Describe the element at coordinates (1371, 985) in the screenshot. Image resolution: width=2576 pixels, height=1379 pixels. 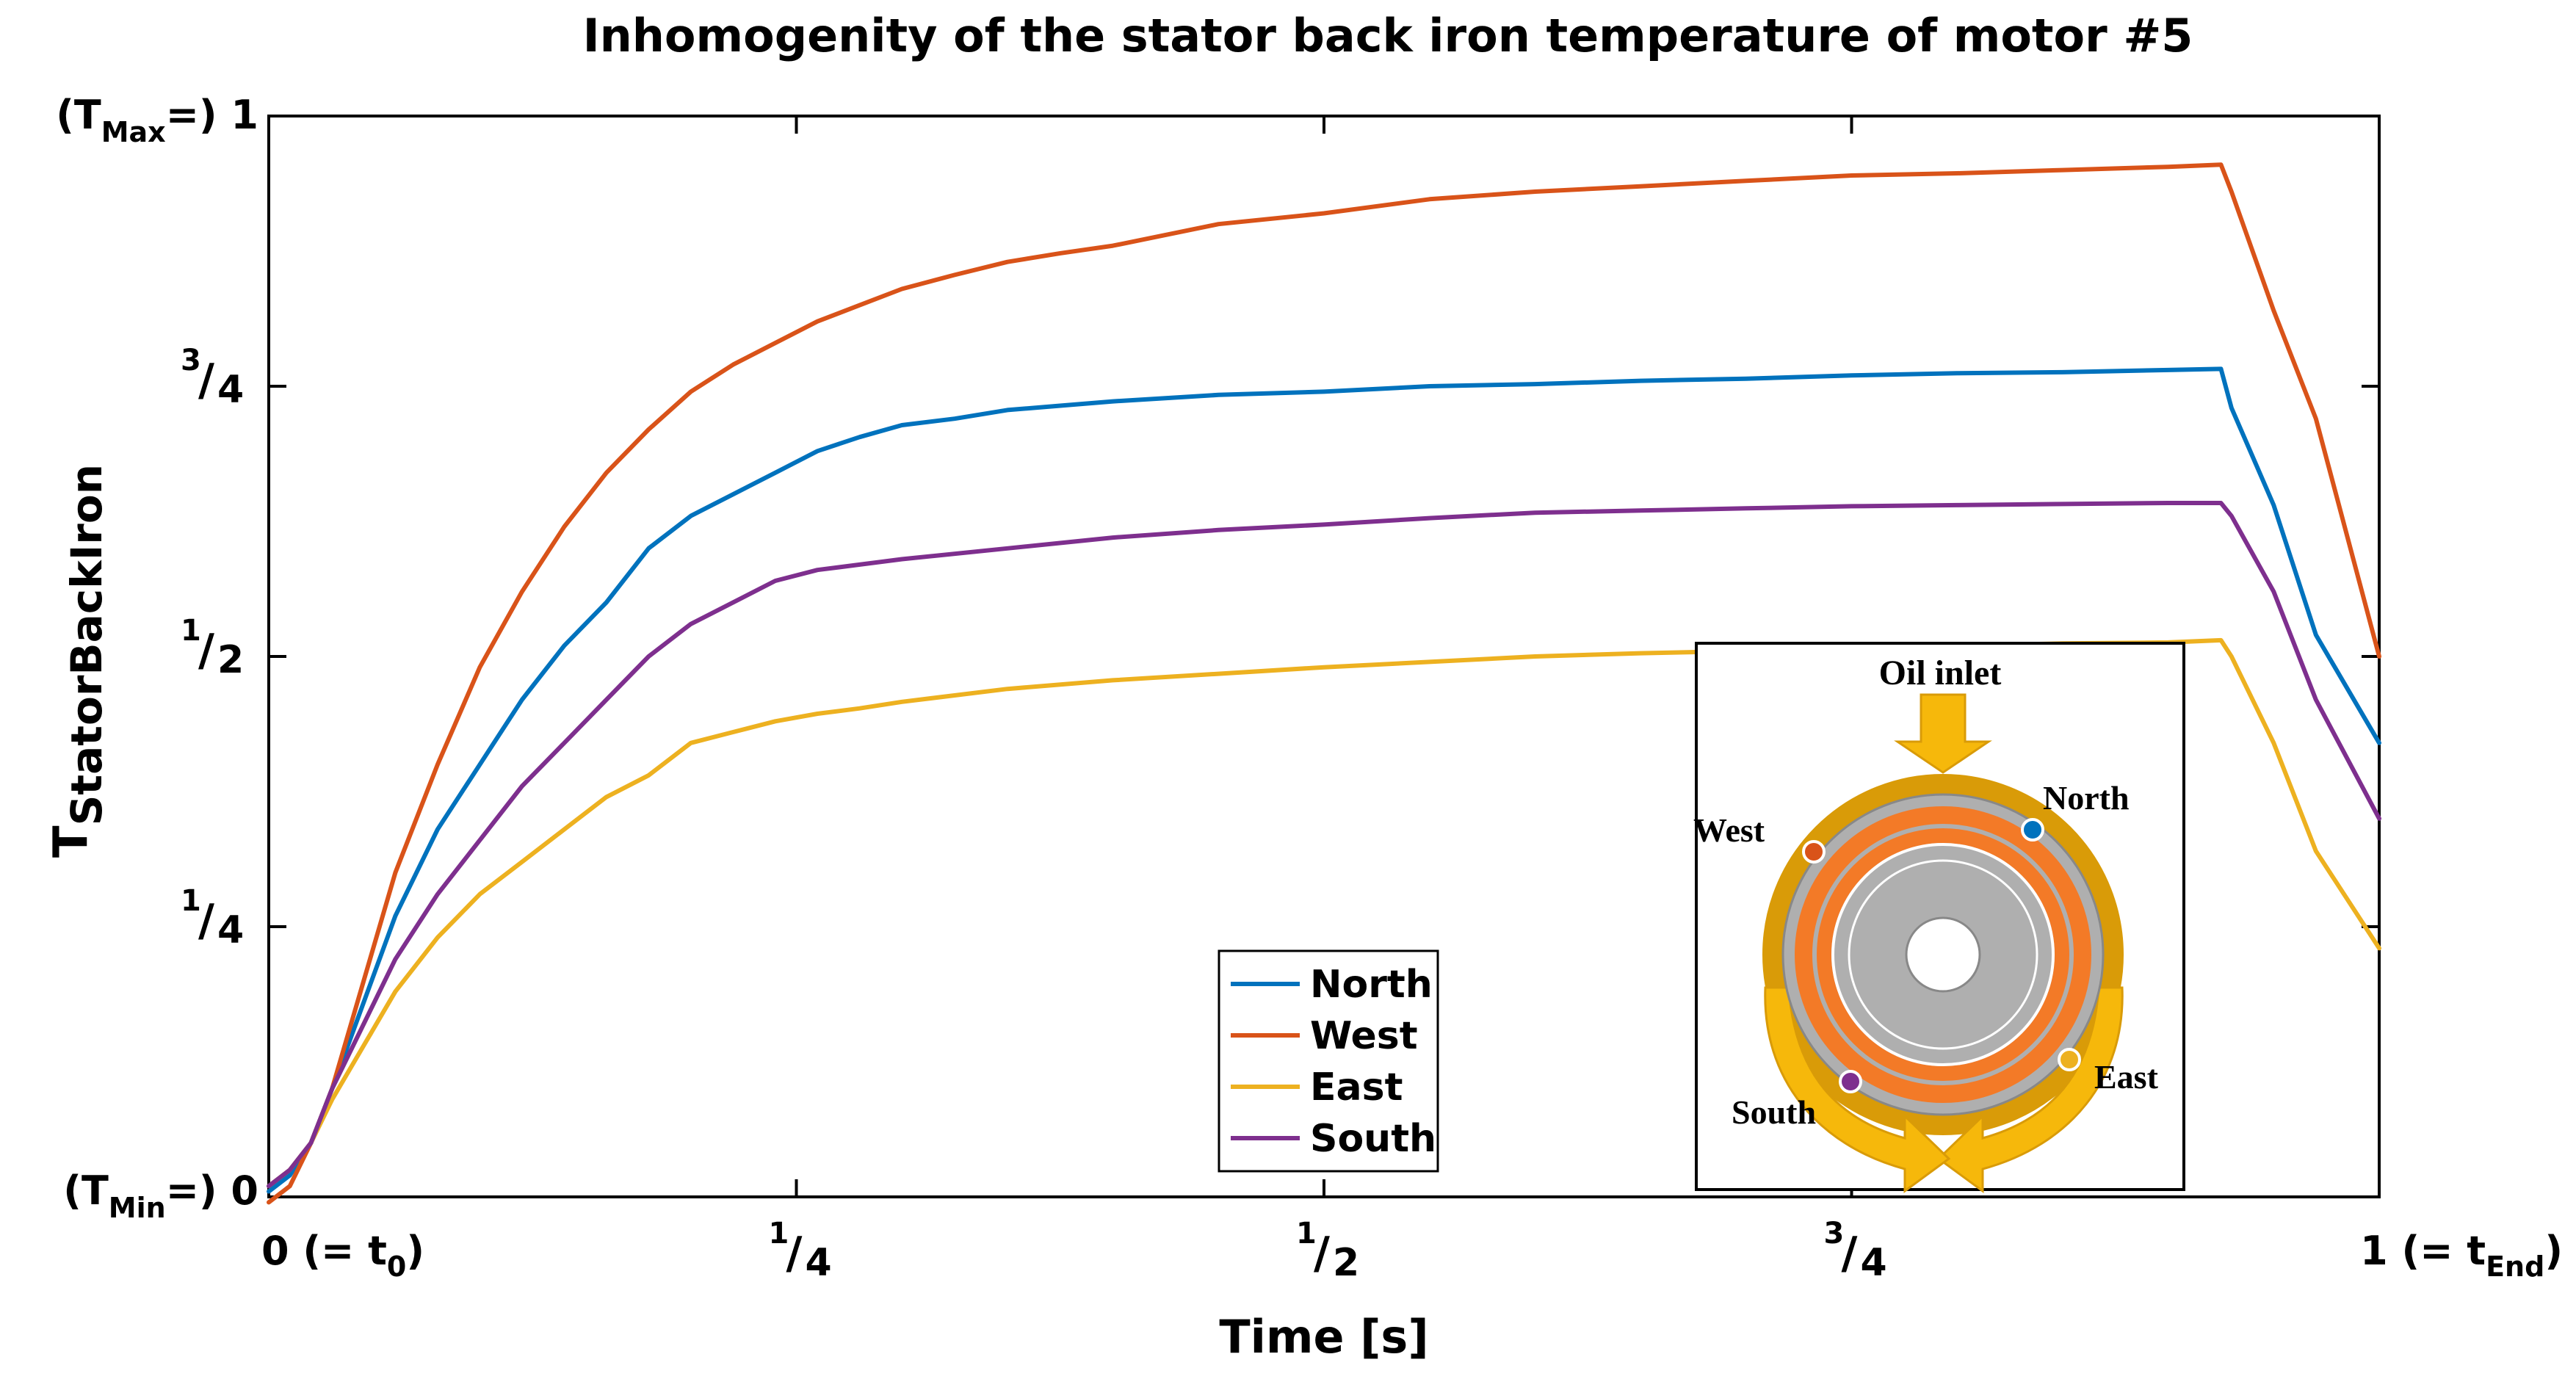
I see `legend-label-north: North` at that location.